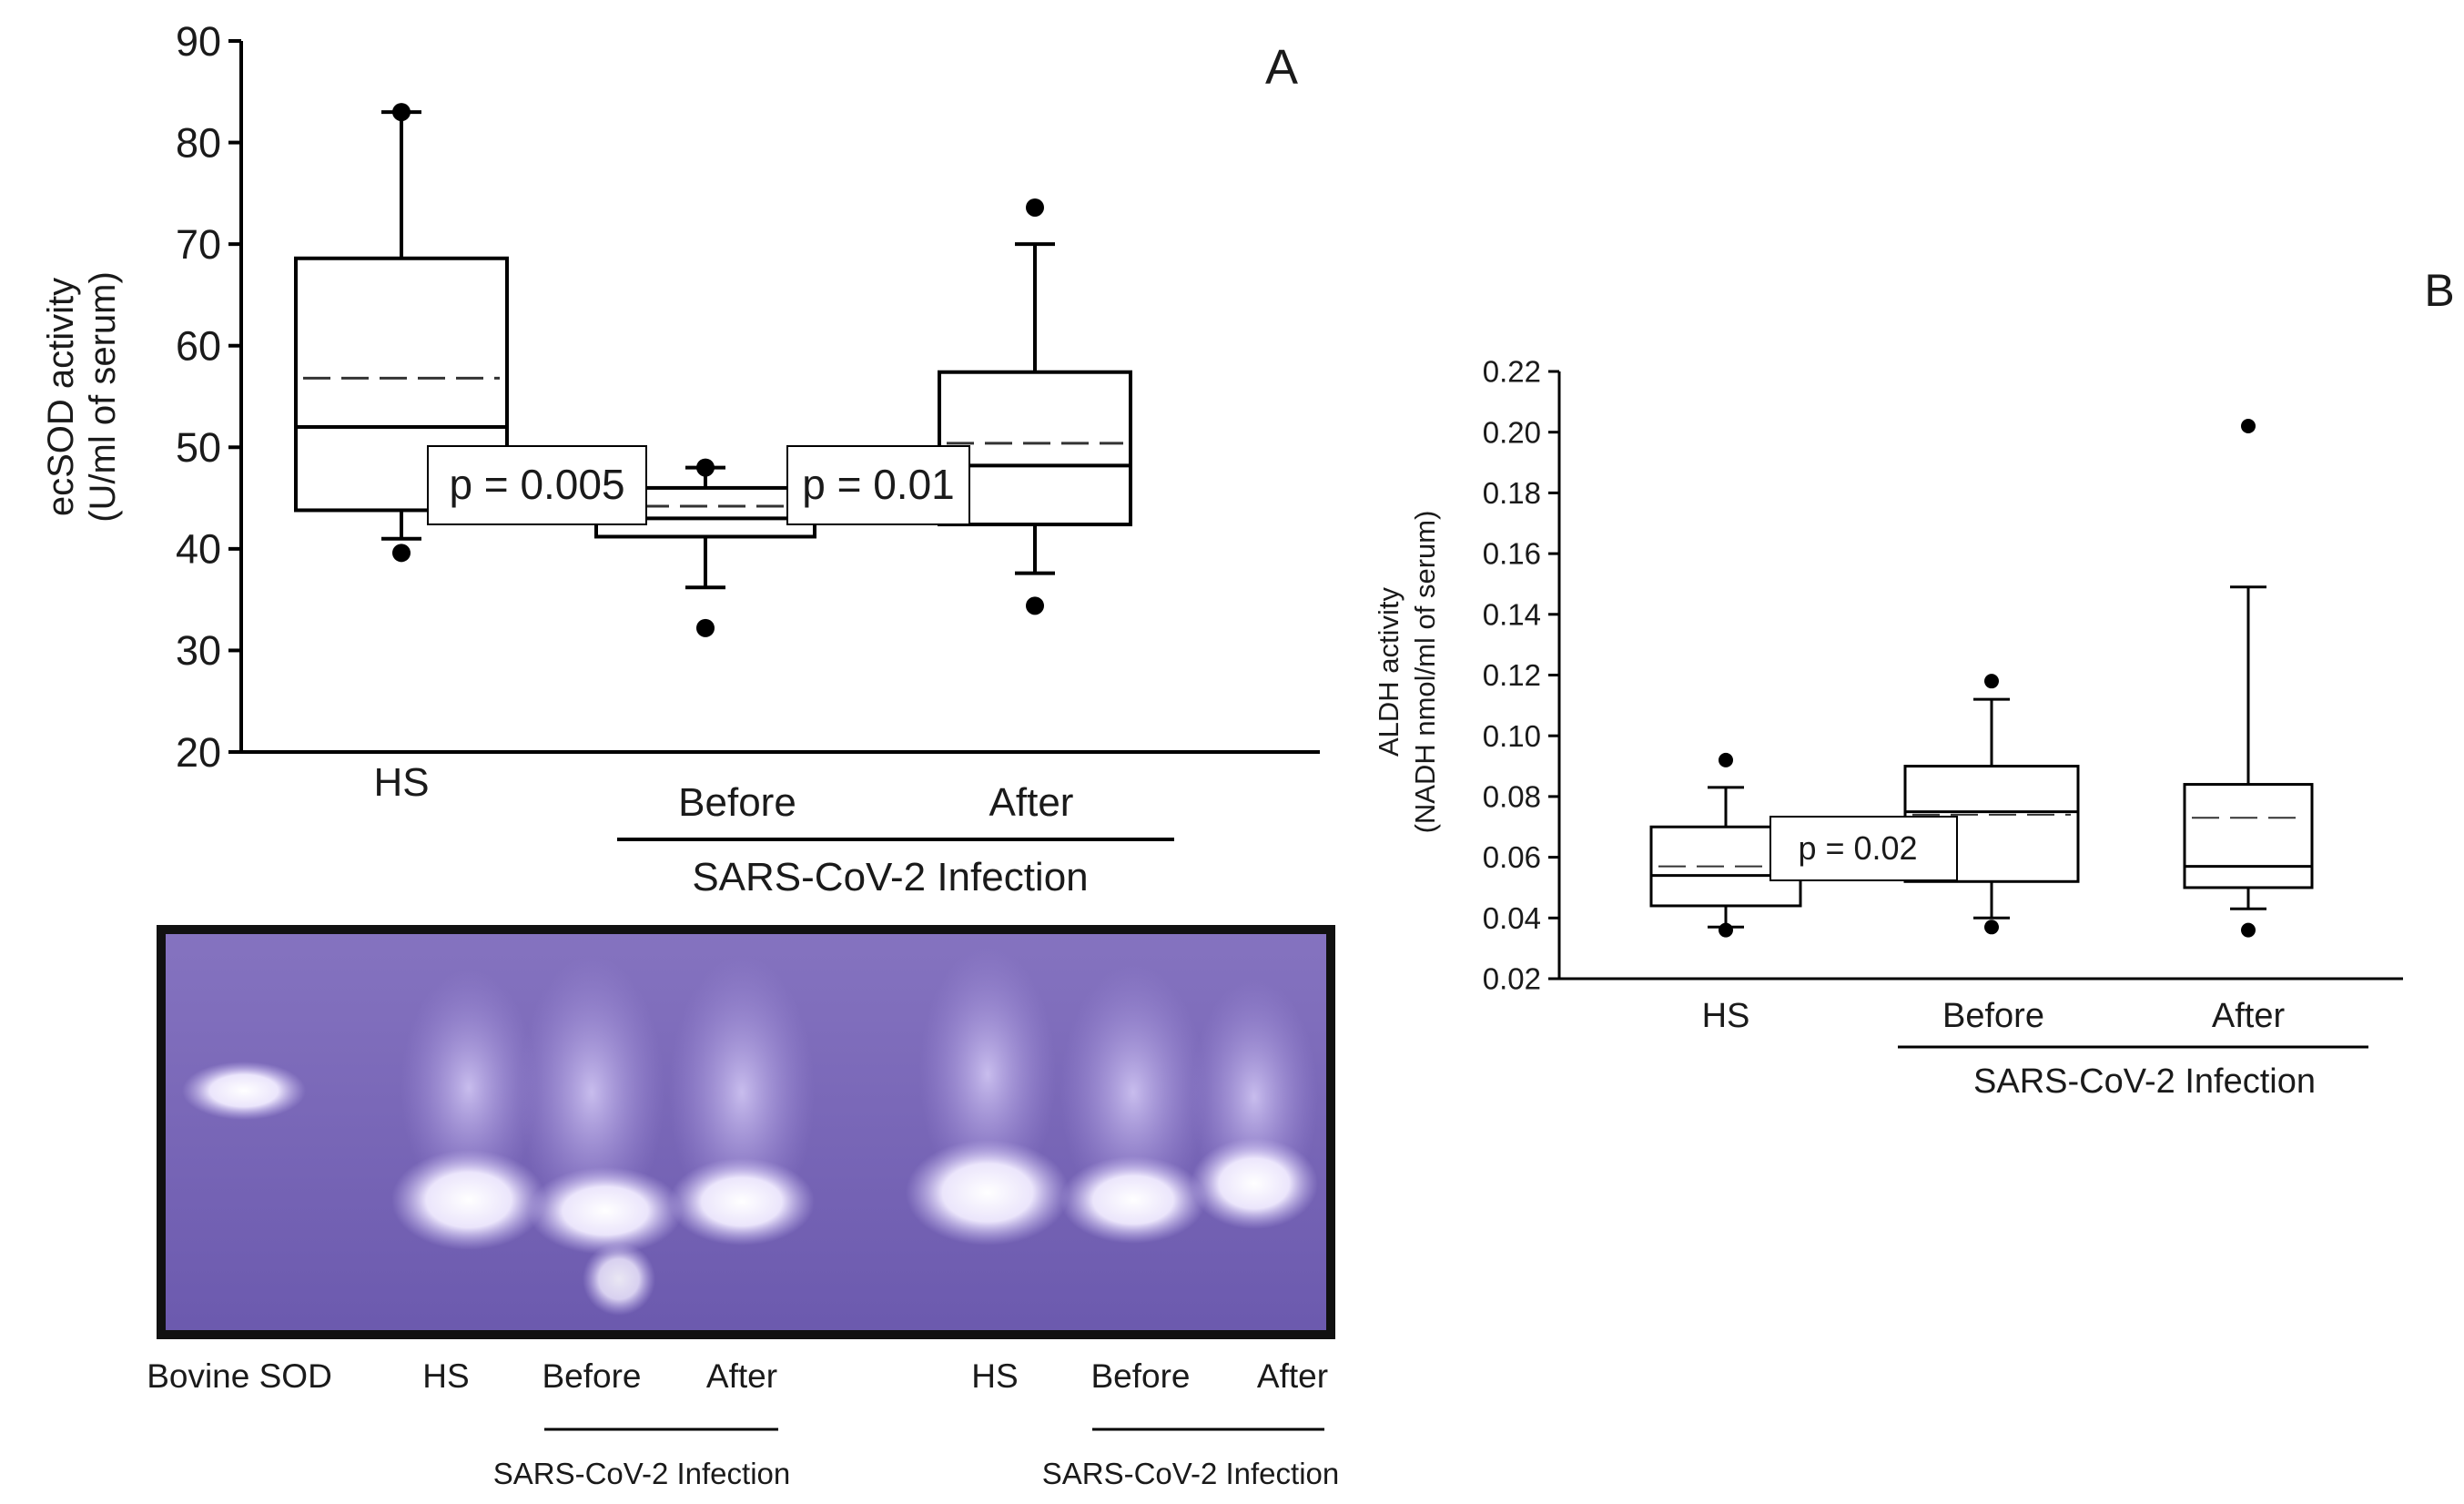 This screenshot has height=1504, width=2464. I want to click on gel-lane-hs-1: HS, so click(446, 1376).